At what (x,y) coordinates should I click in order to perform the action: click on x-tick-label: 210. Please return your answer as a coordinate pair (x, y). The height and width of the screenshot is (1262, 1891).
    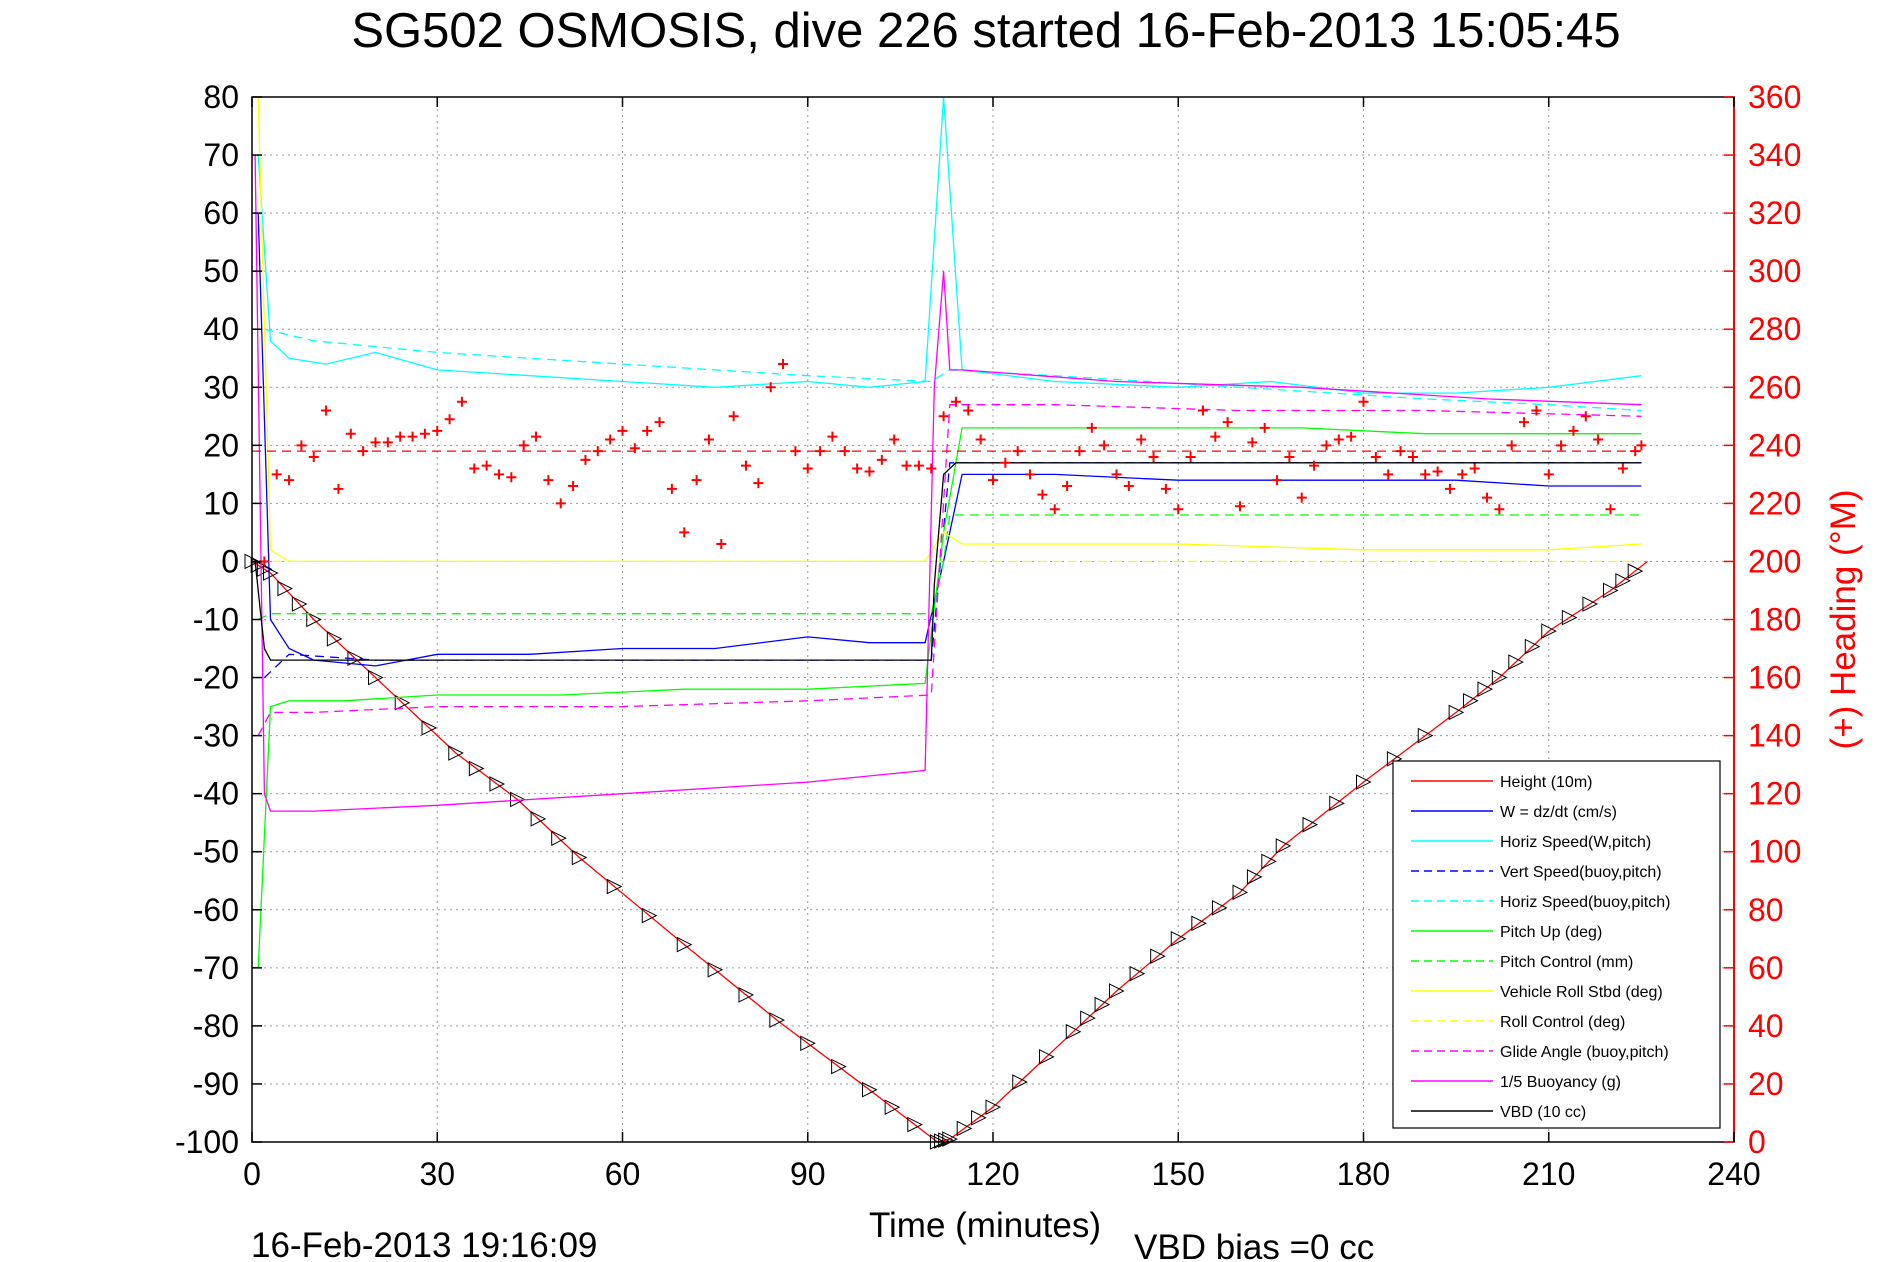
    Looking at the image, I should click on (1548, 1174).